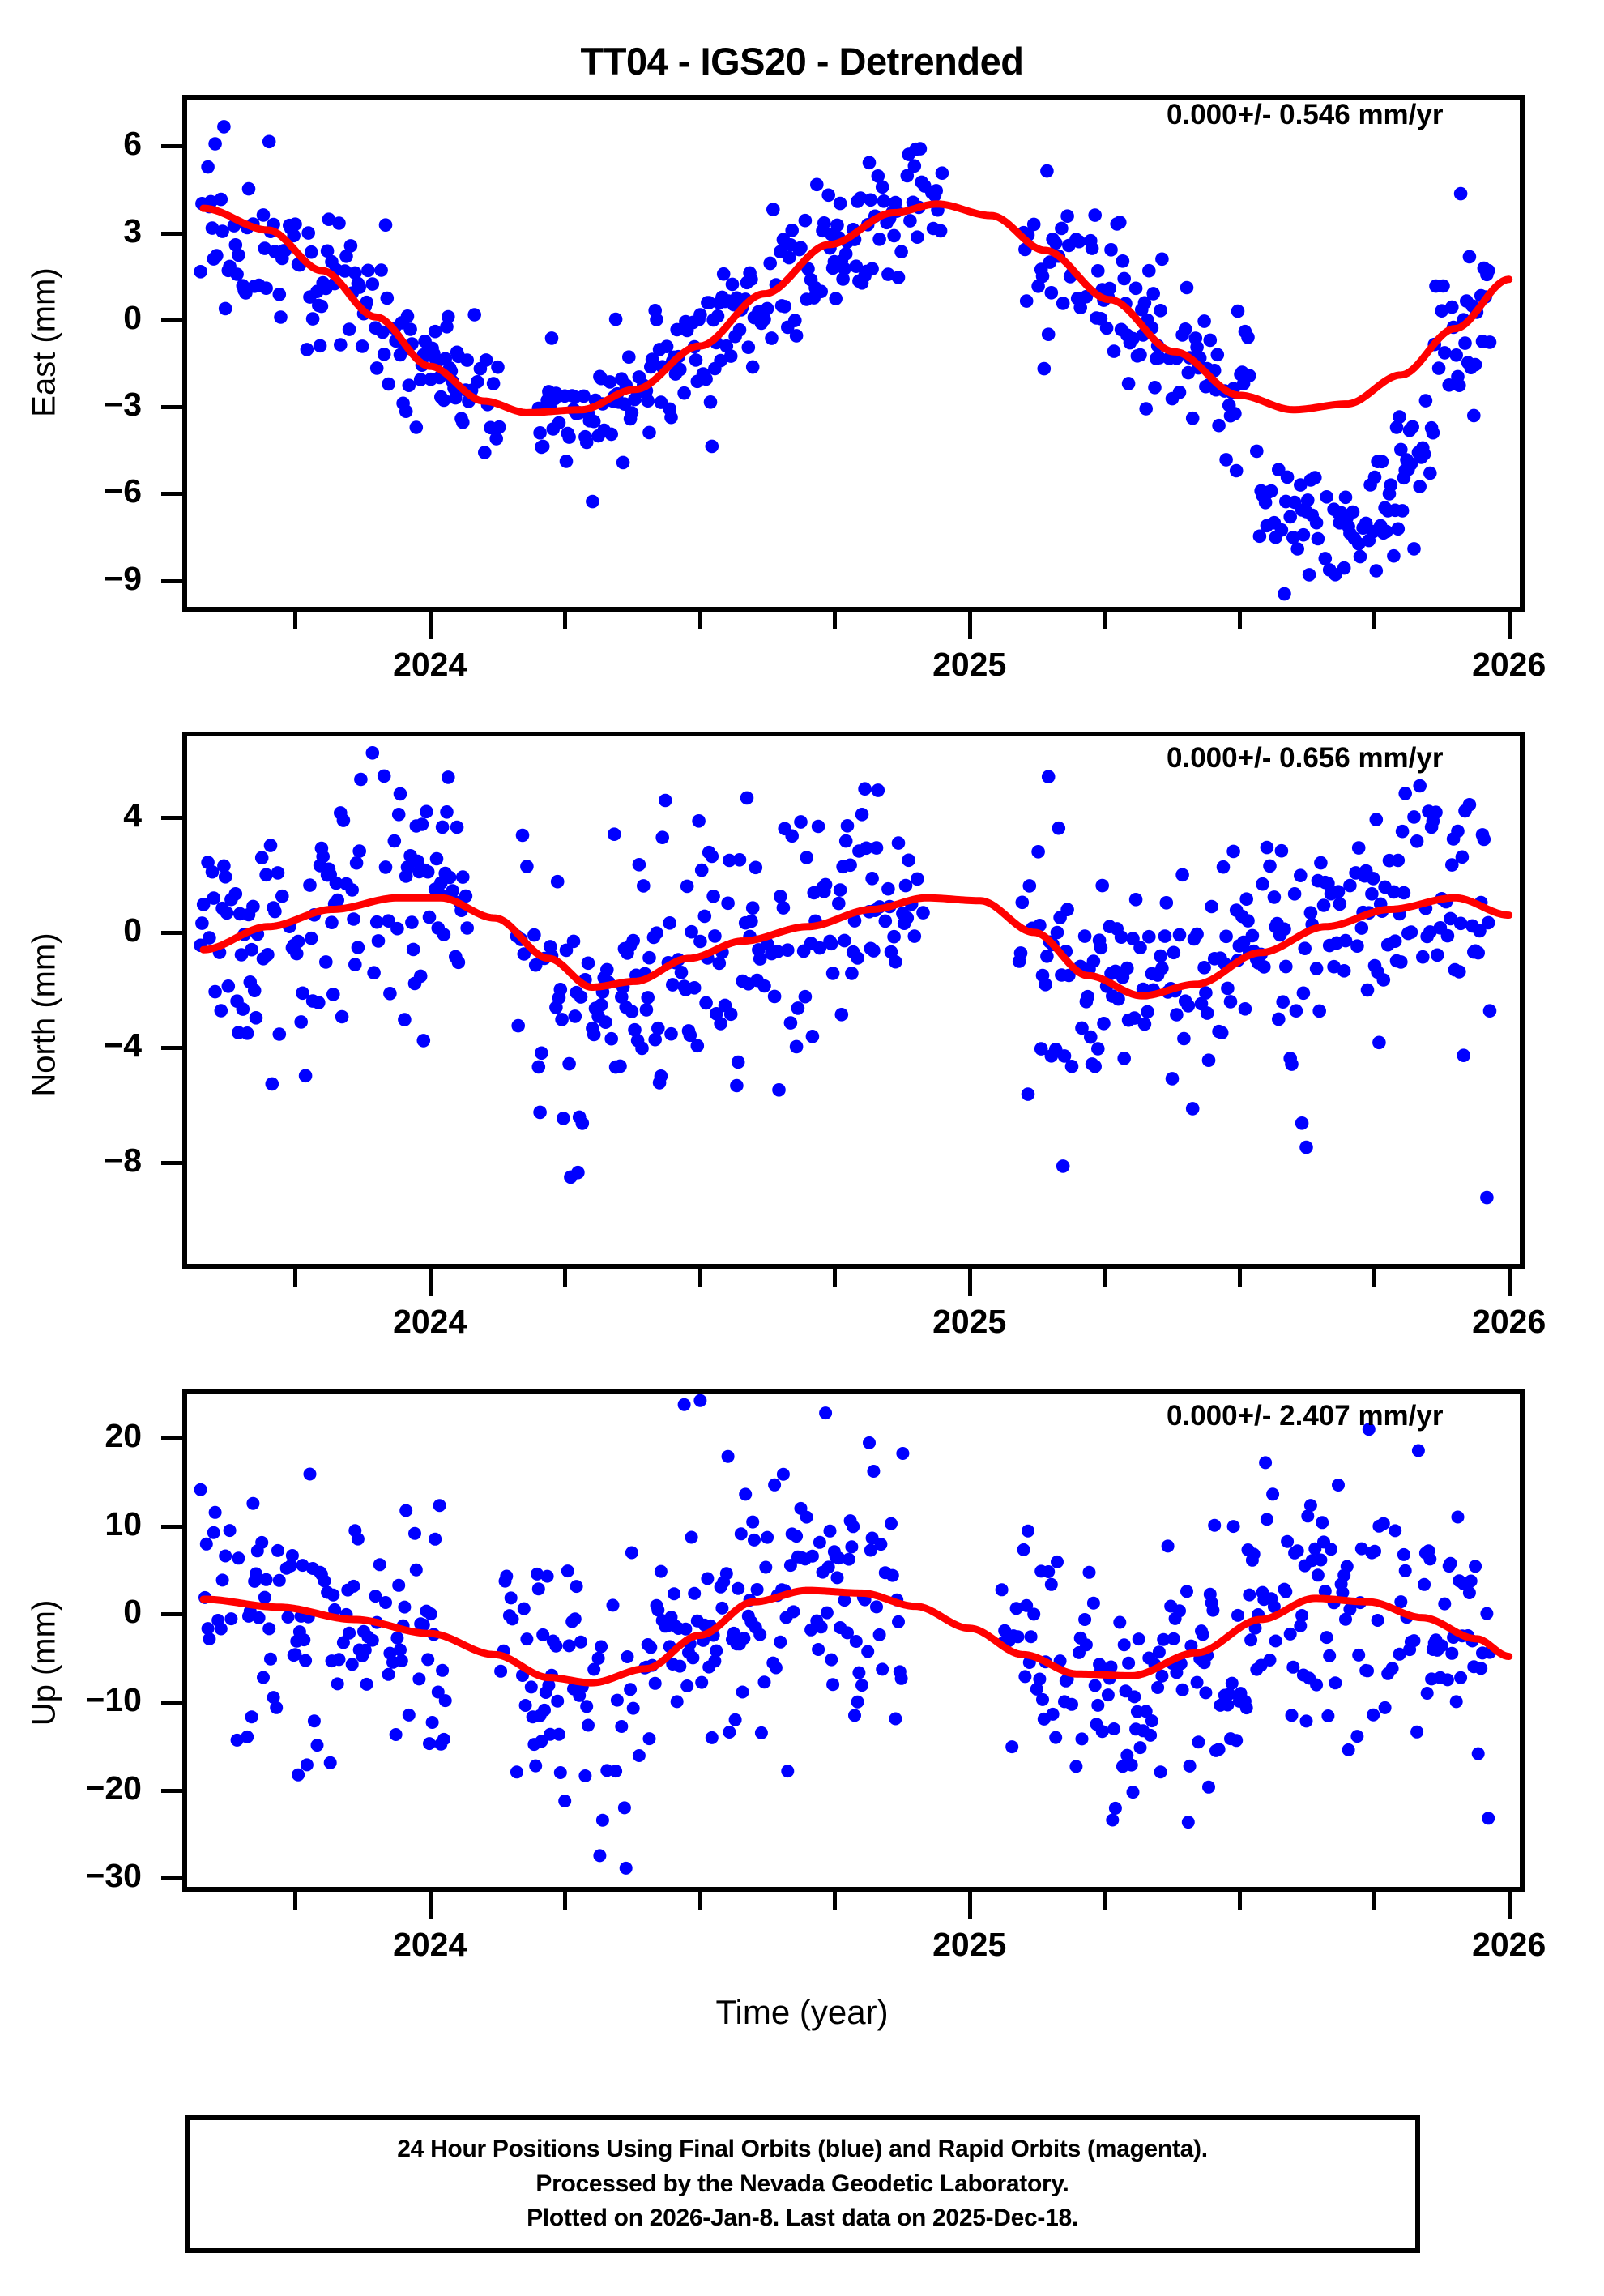 Image resolution: width=1604 pixels, height=2296 pixels. I want to click on y-tick-east-1: 3, so click(132, 230).